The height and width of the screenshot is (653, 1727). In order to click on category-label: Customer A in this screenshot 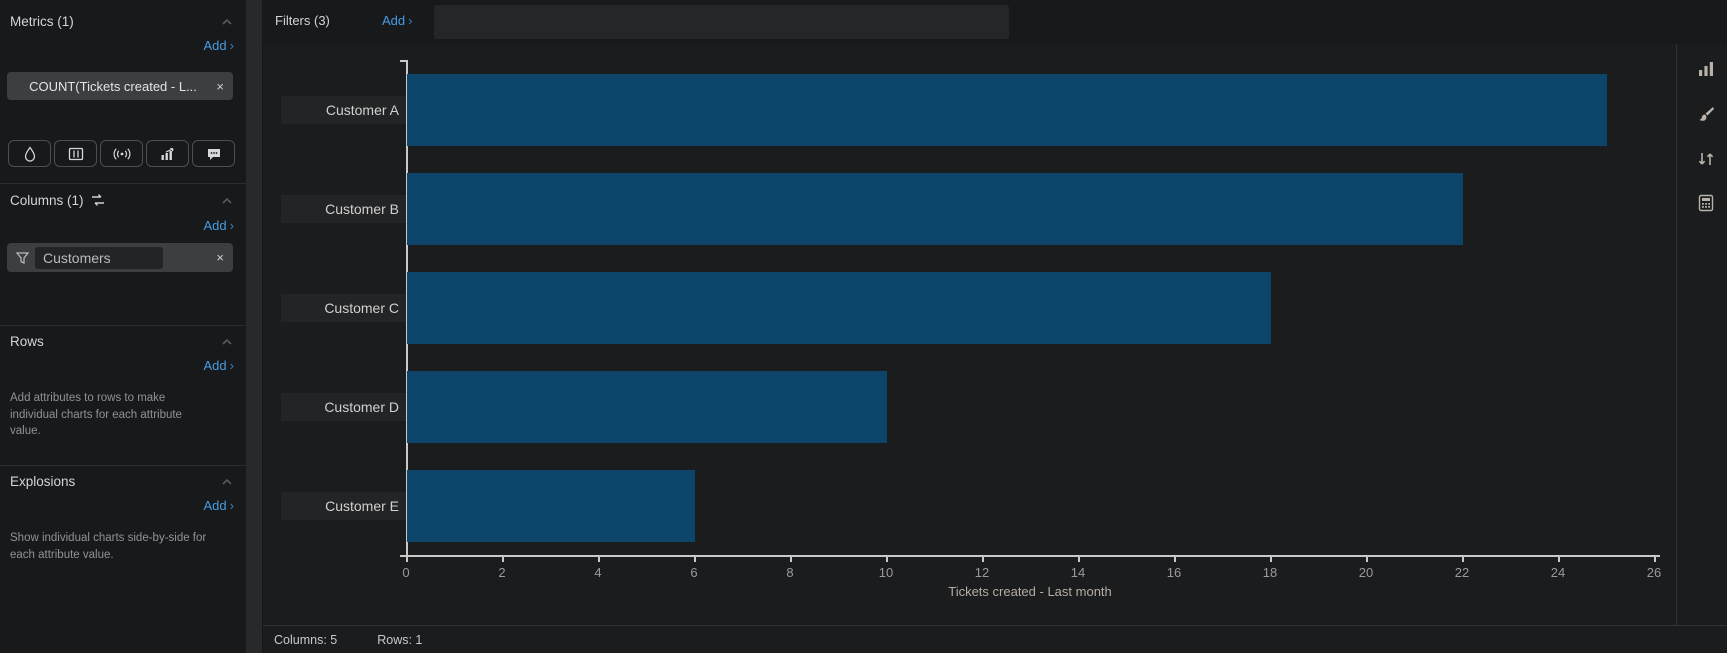, I will do `click(343, 109)`.